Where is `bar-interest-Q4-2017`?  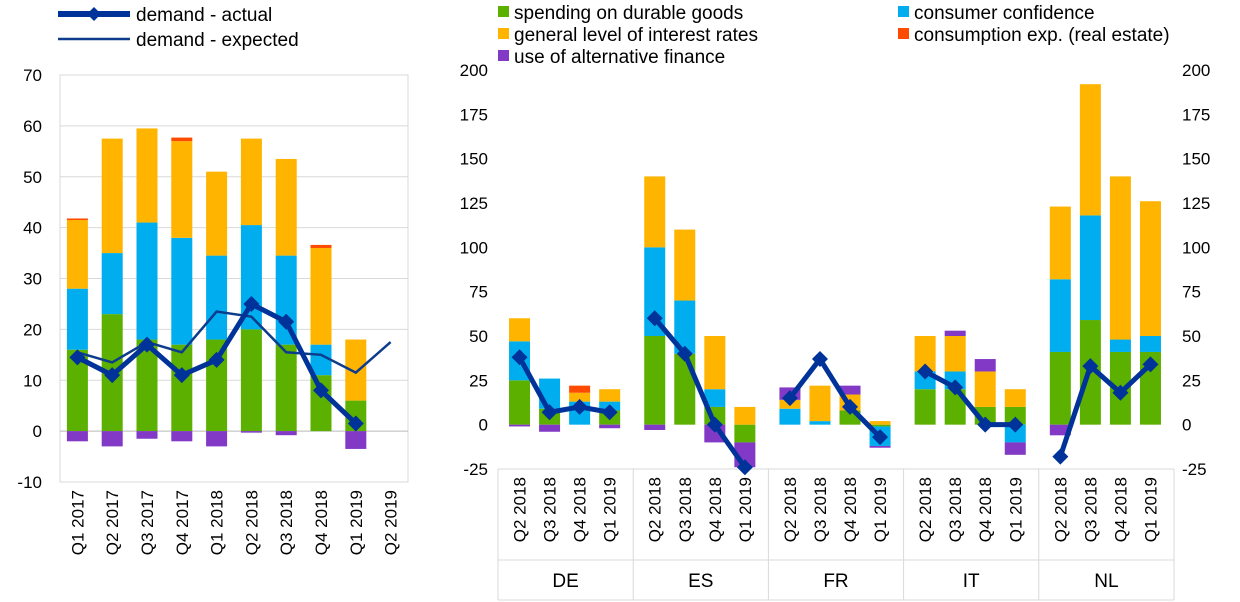
bar-interest-Q4-2017 is located at coordinates (182, 189).